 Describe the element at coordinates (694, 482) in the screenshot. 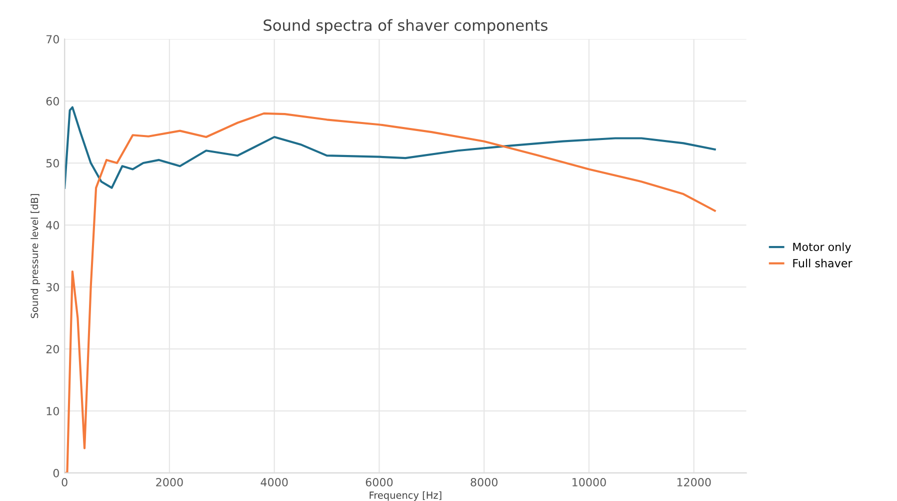

I see `x-tick-label: 12000` at that location.